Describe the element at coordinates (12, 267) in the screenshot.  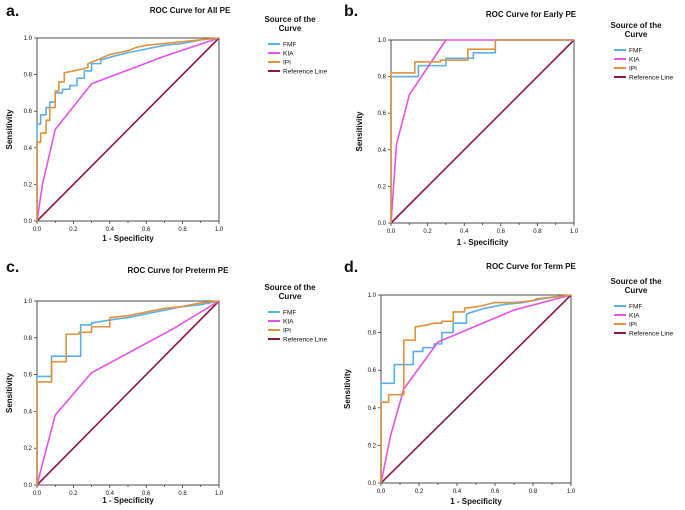
I see `panel-3-letter: c.` at that location.